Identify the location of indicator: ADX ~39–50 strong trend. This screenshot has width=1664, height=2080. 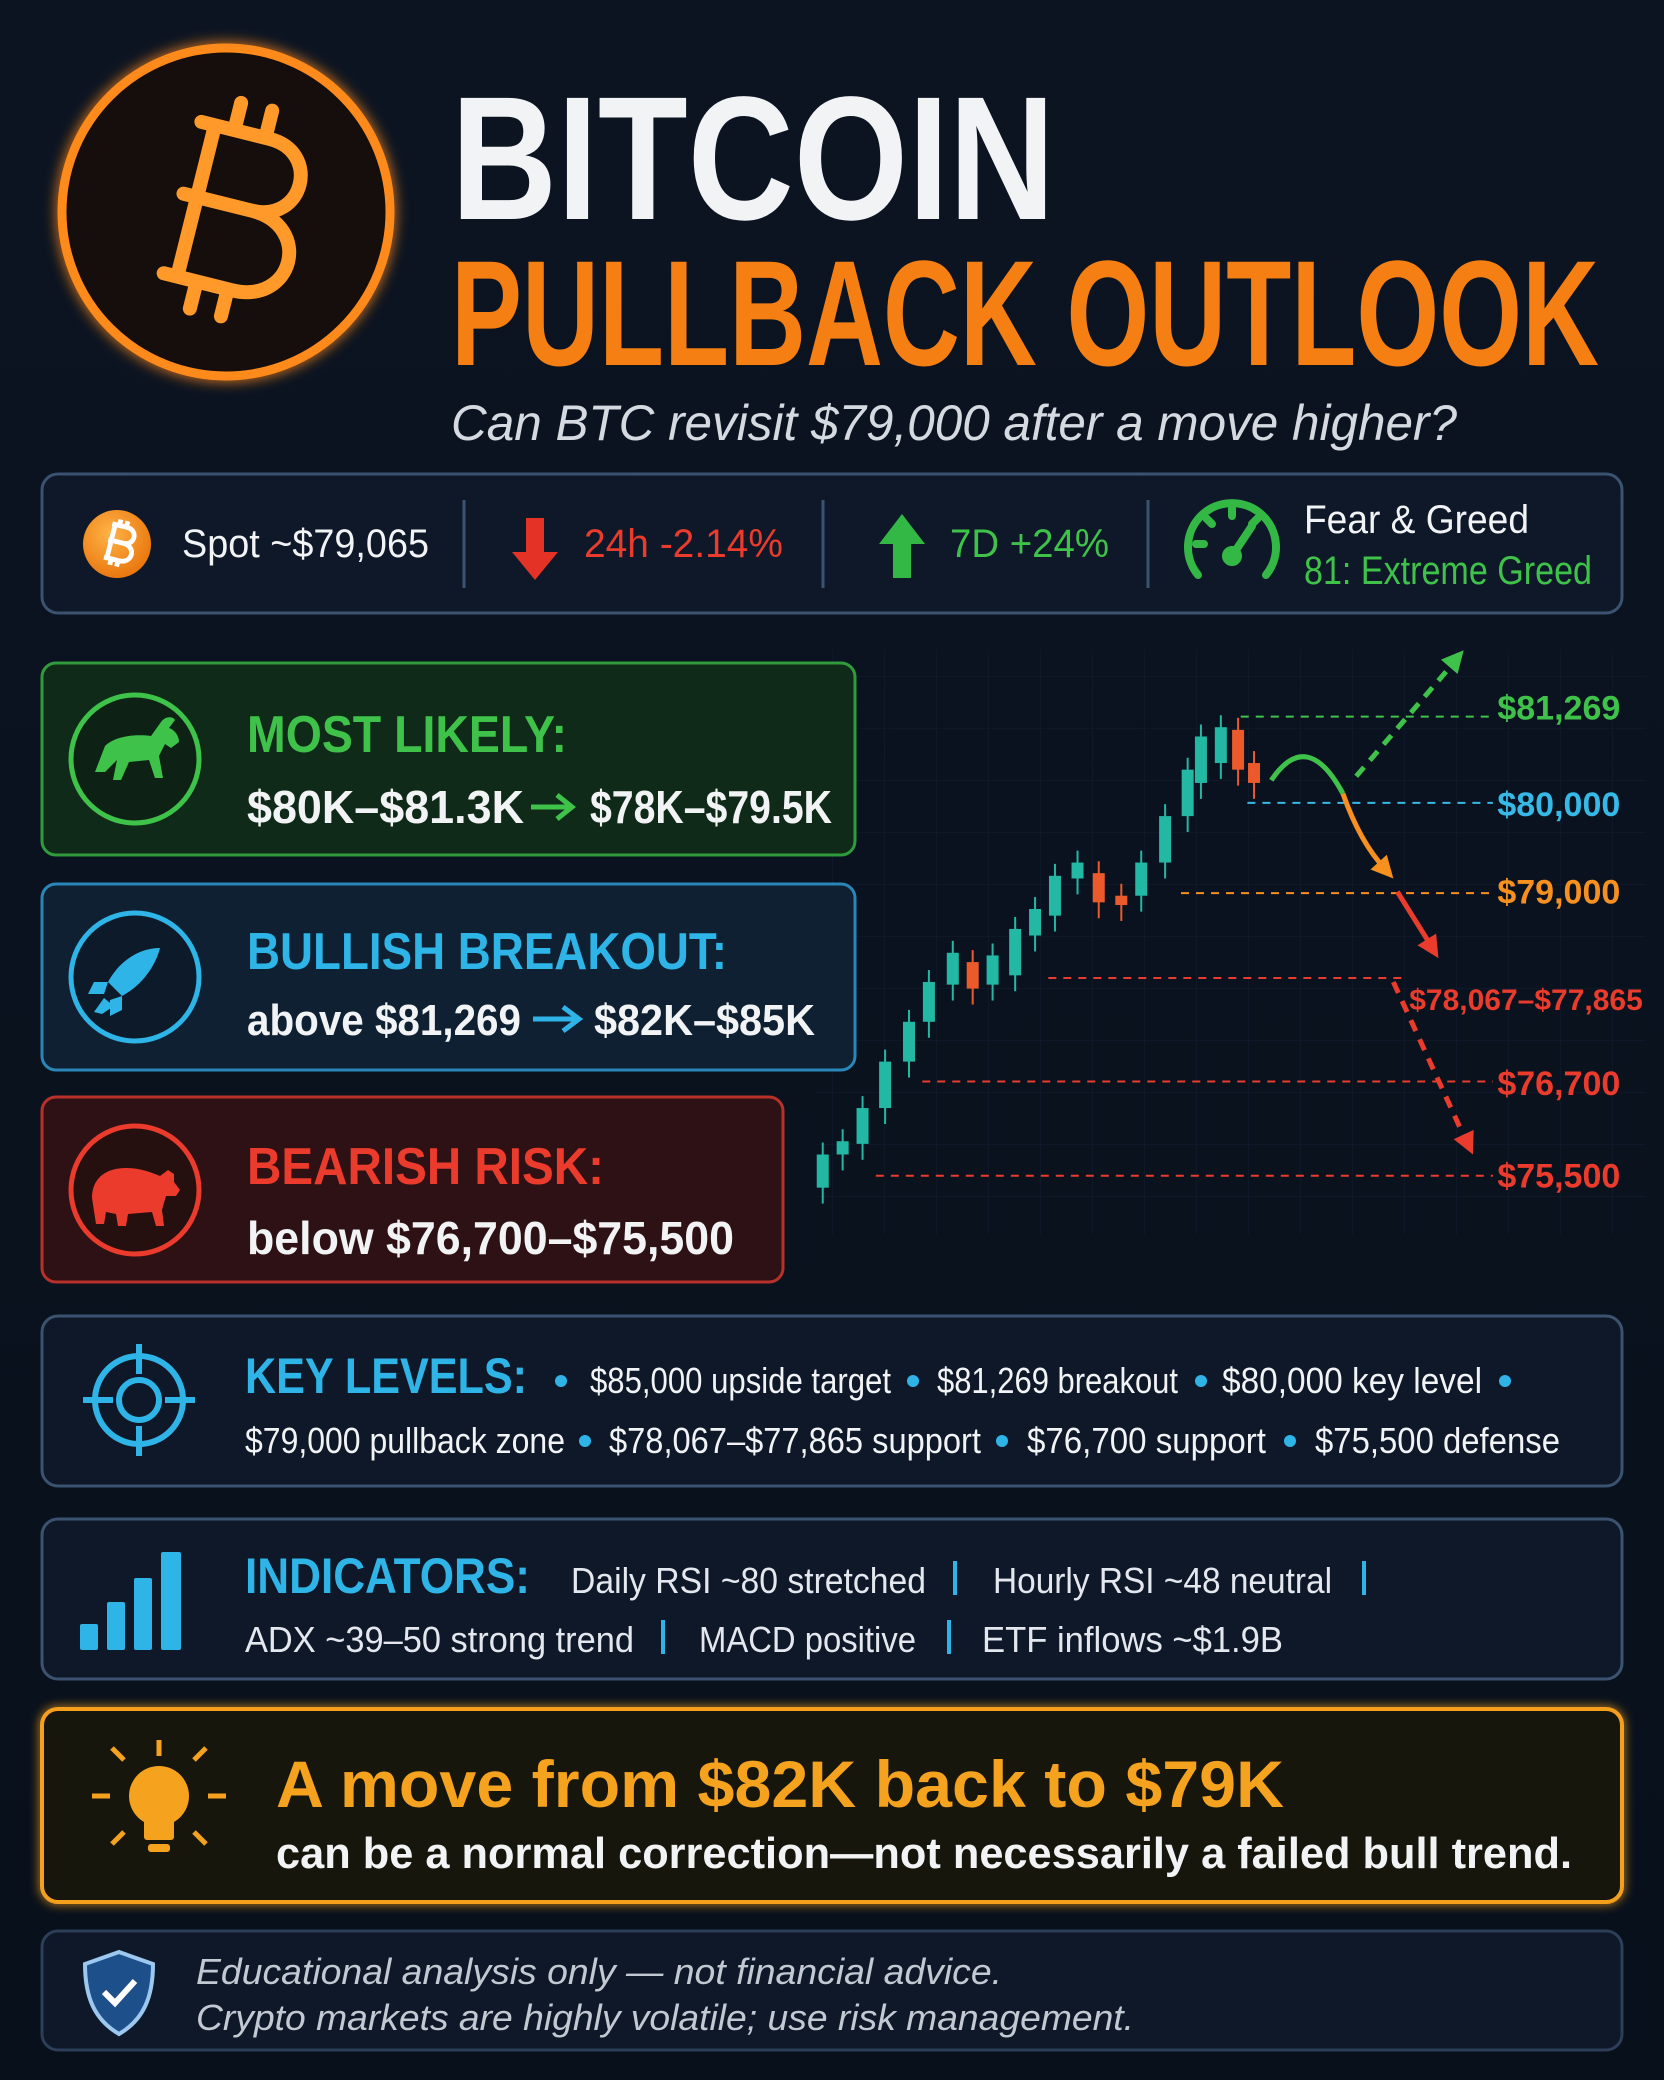
(439, 1639).